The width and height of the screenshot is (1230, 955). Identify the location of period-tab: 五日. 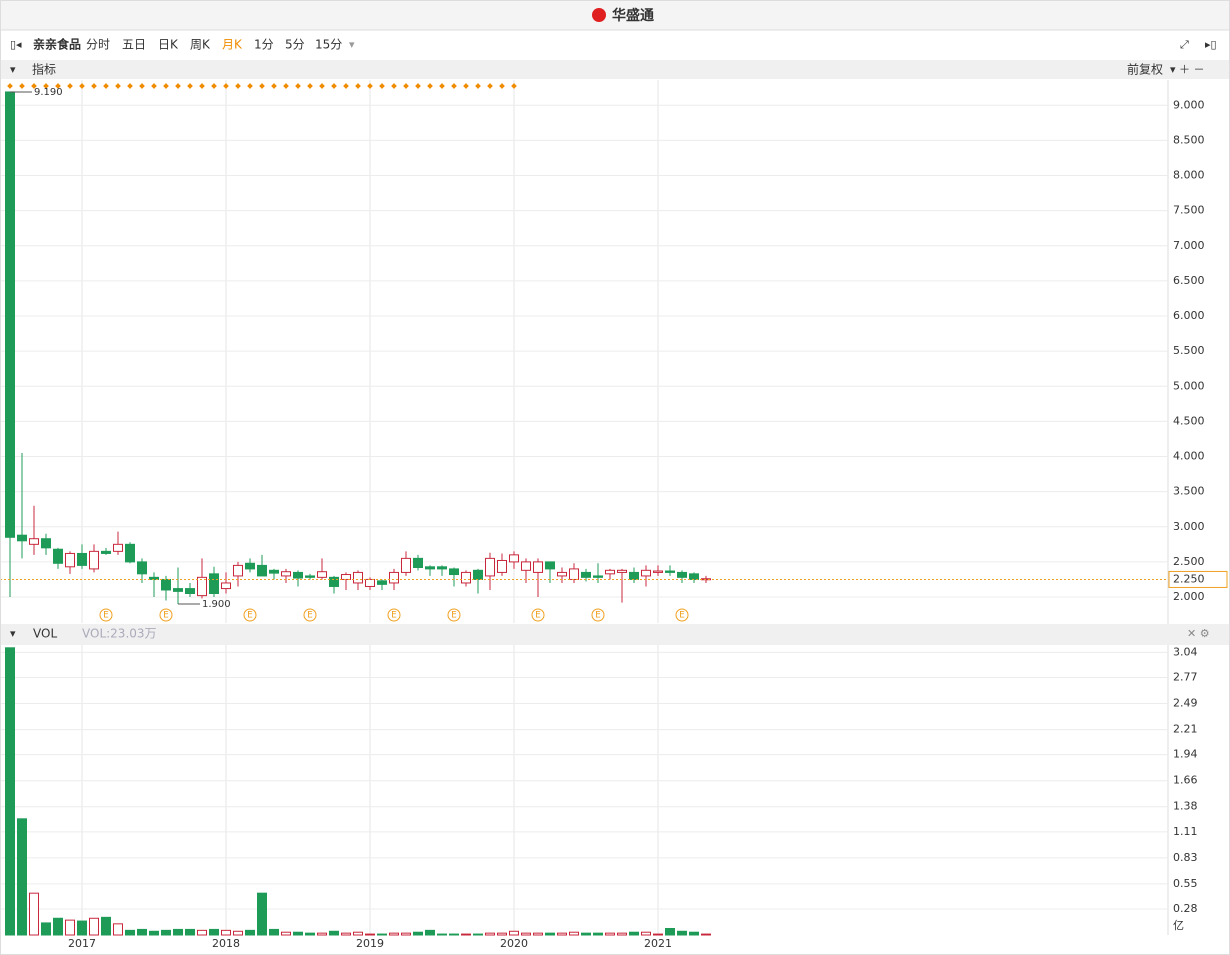
(134, 45).